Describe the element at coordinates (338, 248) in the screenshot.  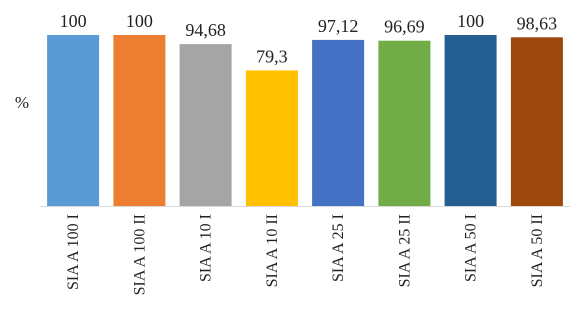
I see `x-tick-label-5: SIA A 25 I` at that location.